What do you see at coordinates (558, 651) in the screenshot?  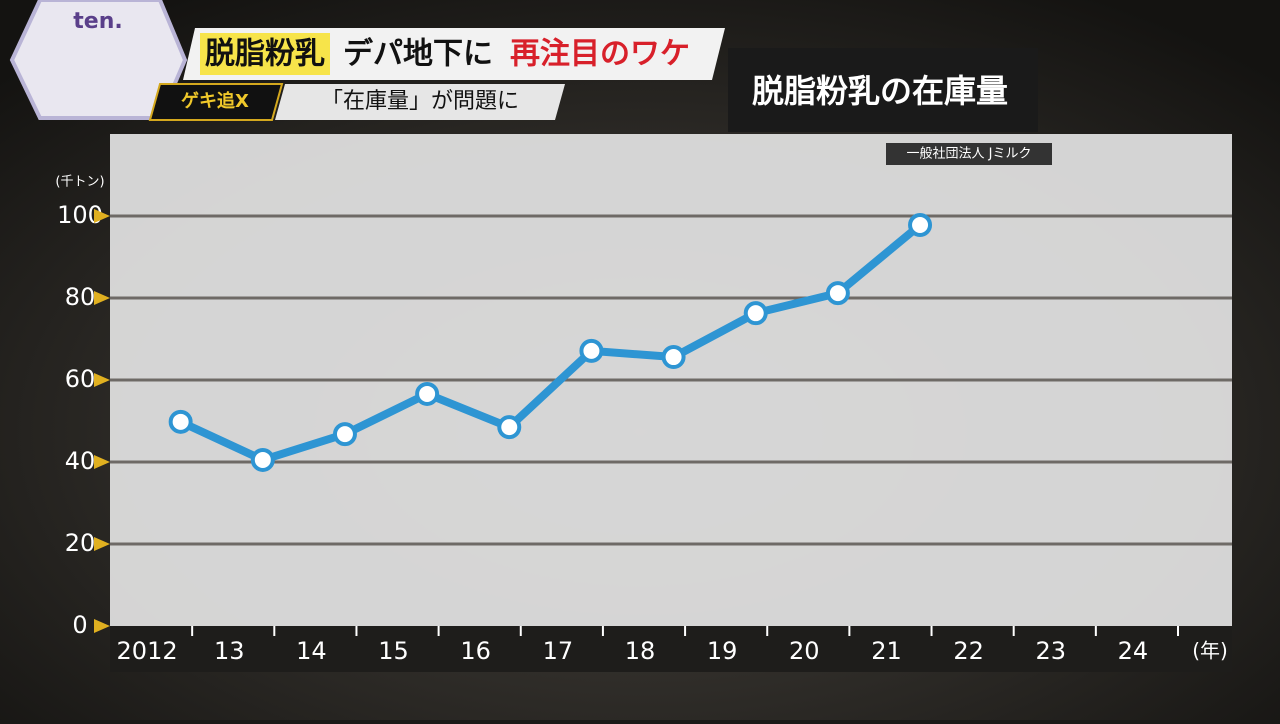 I see `x-tick-label: 17` at bounding box center [558, 651].